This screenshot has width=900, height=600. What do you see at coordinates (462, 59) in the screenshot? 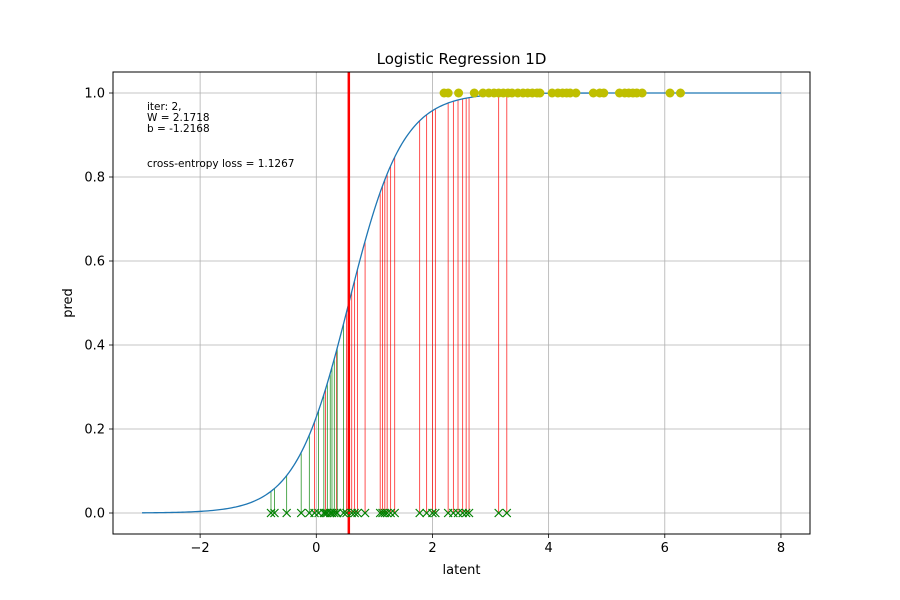
I see `chart-title: Logistic Regression 1D` at bounding box center [462, 59].